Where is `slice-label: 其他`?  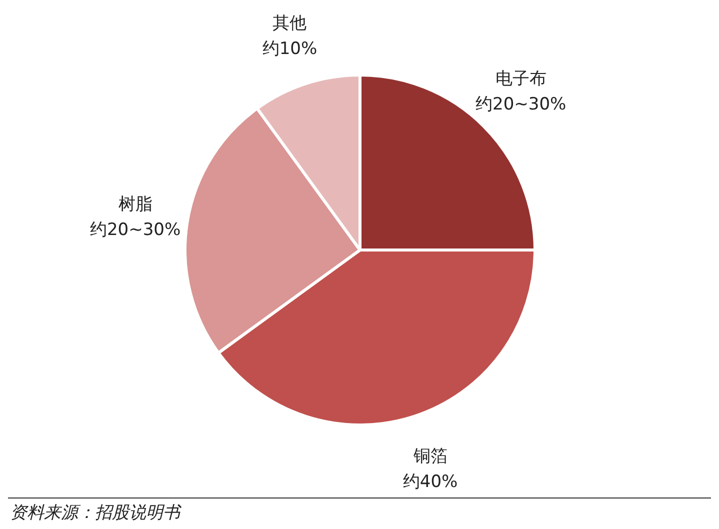
slice-label: 其他 is located at coordinates (289, 24).